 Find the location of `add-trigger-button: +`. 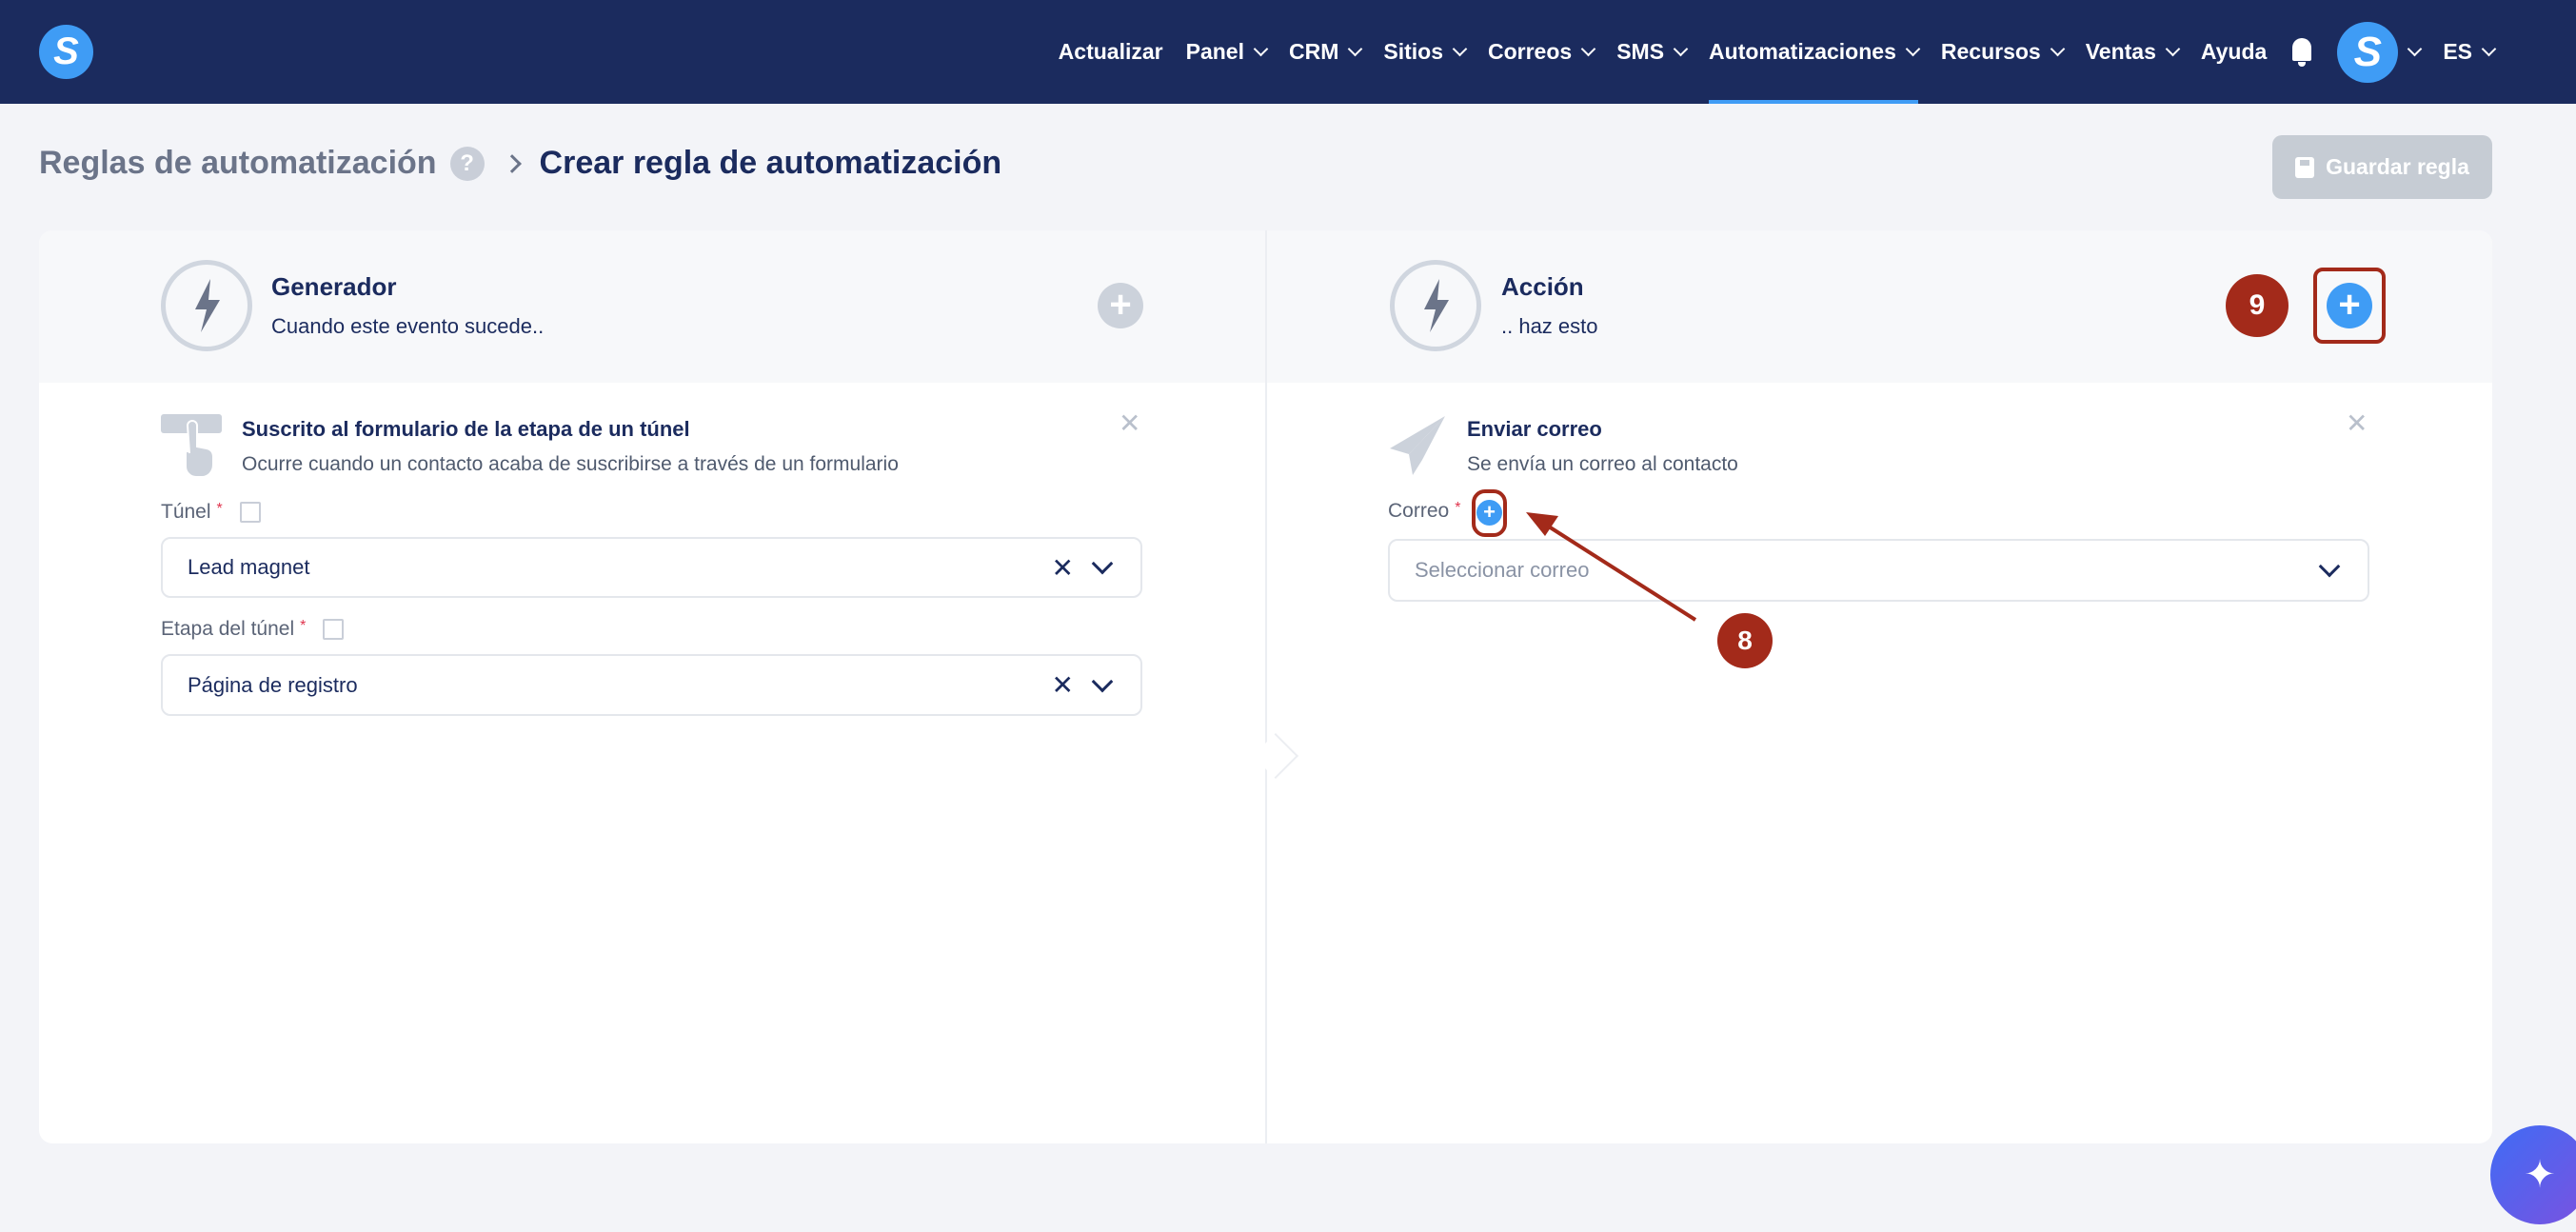

add-trigger-button: + is located at coordinates (1120, 305).